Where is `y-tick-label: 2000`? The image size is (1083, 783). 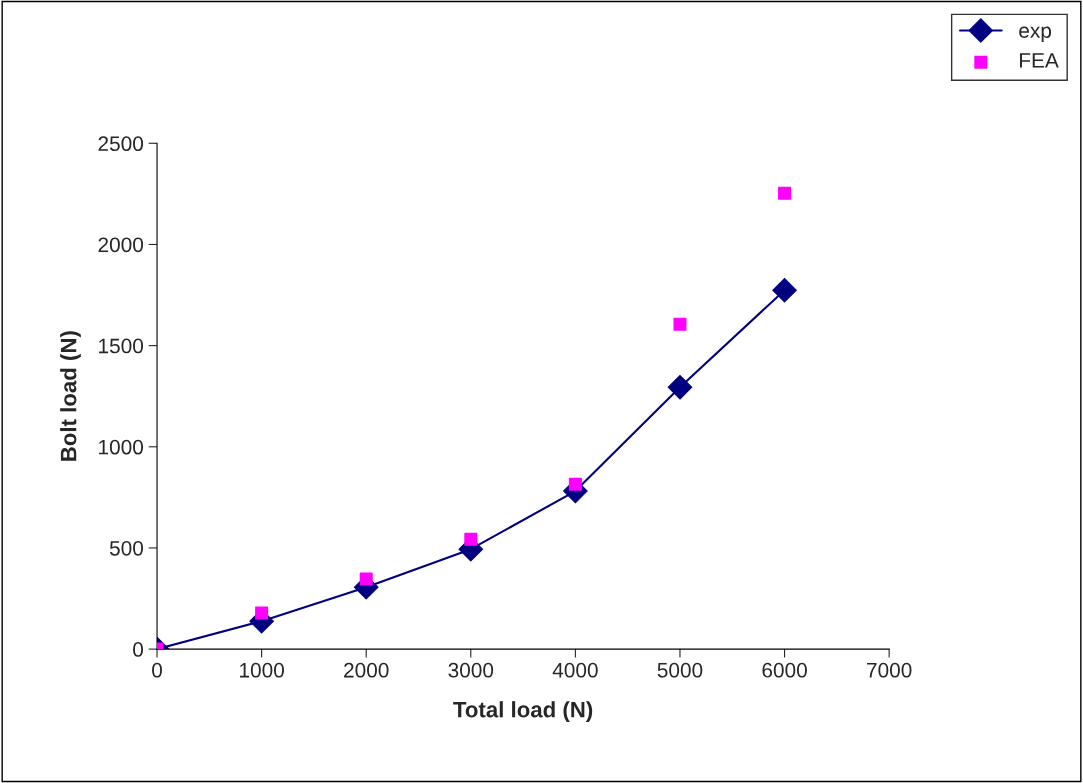
y-tick-label: 2000 is located at coordinates (121, 245).